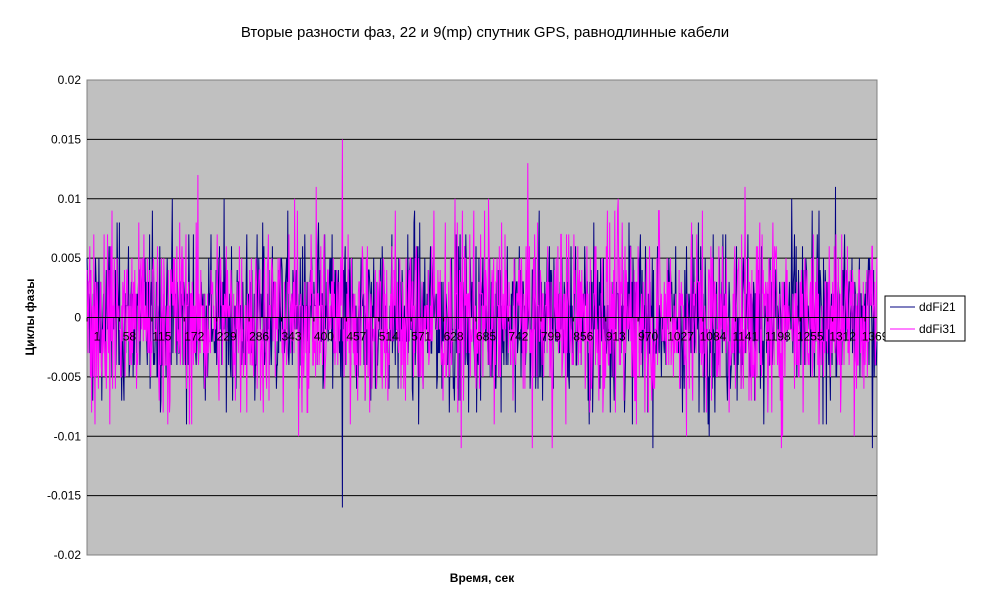 This screenshot has height=605, width=981. I want to click on y-tick-label: 0, so click(77, 318).